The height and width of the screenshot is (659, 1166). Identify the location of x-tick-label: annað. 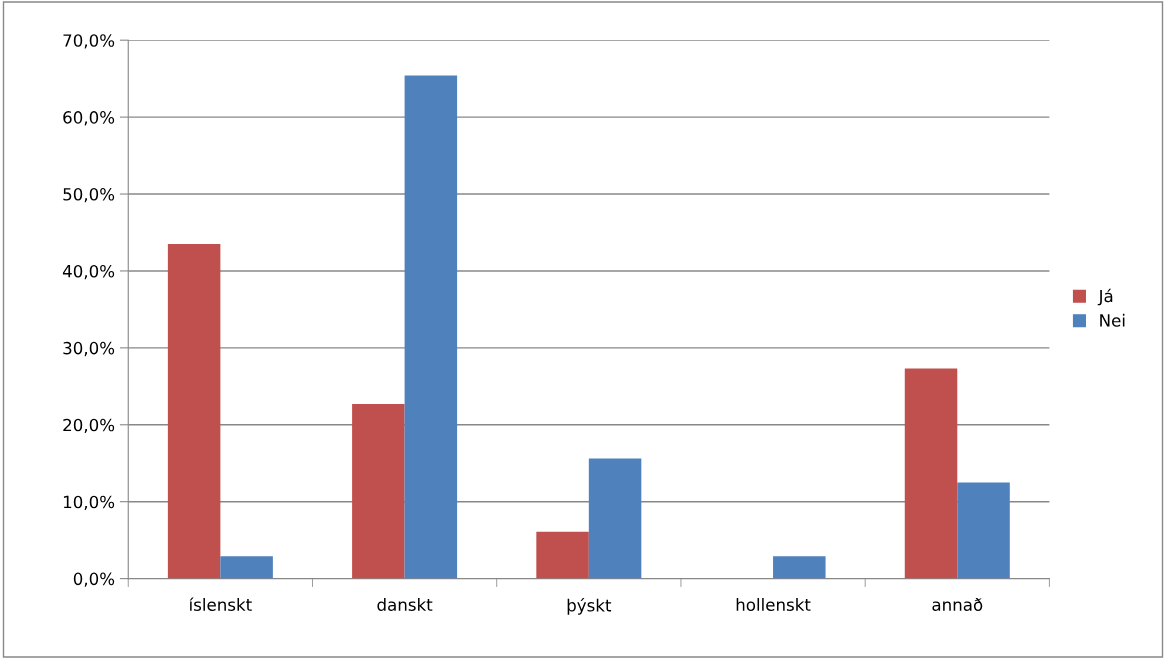
(957, 604).